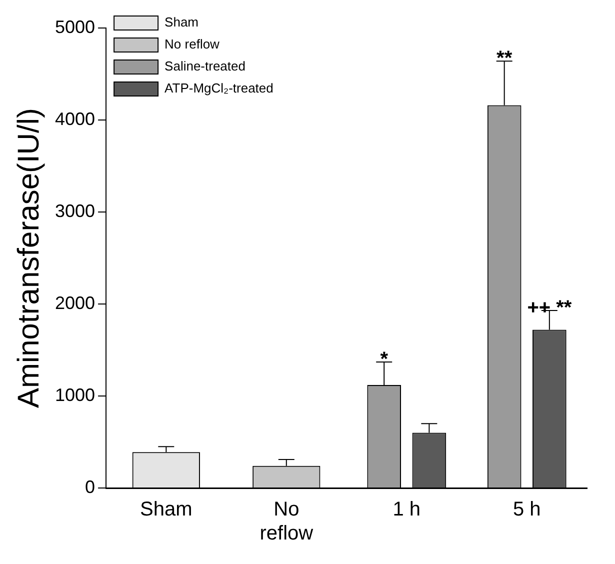 This screenshot has height=564, width=615. Describe the element at coordinates (75, 118) in the screenshot. I see `y-tick-label: 4000` at that location.